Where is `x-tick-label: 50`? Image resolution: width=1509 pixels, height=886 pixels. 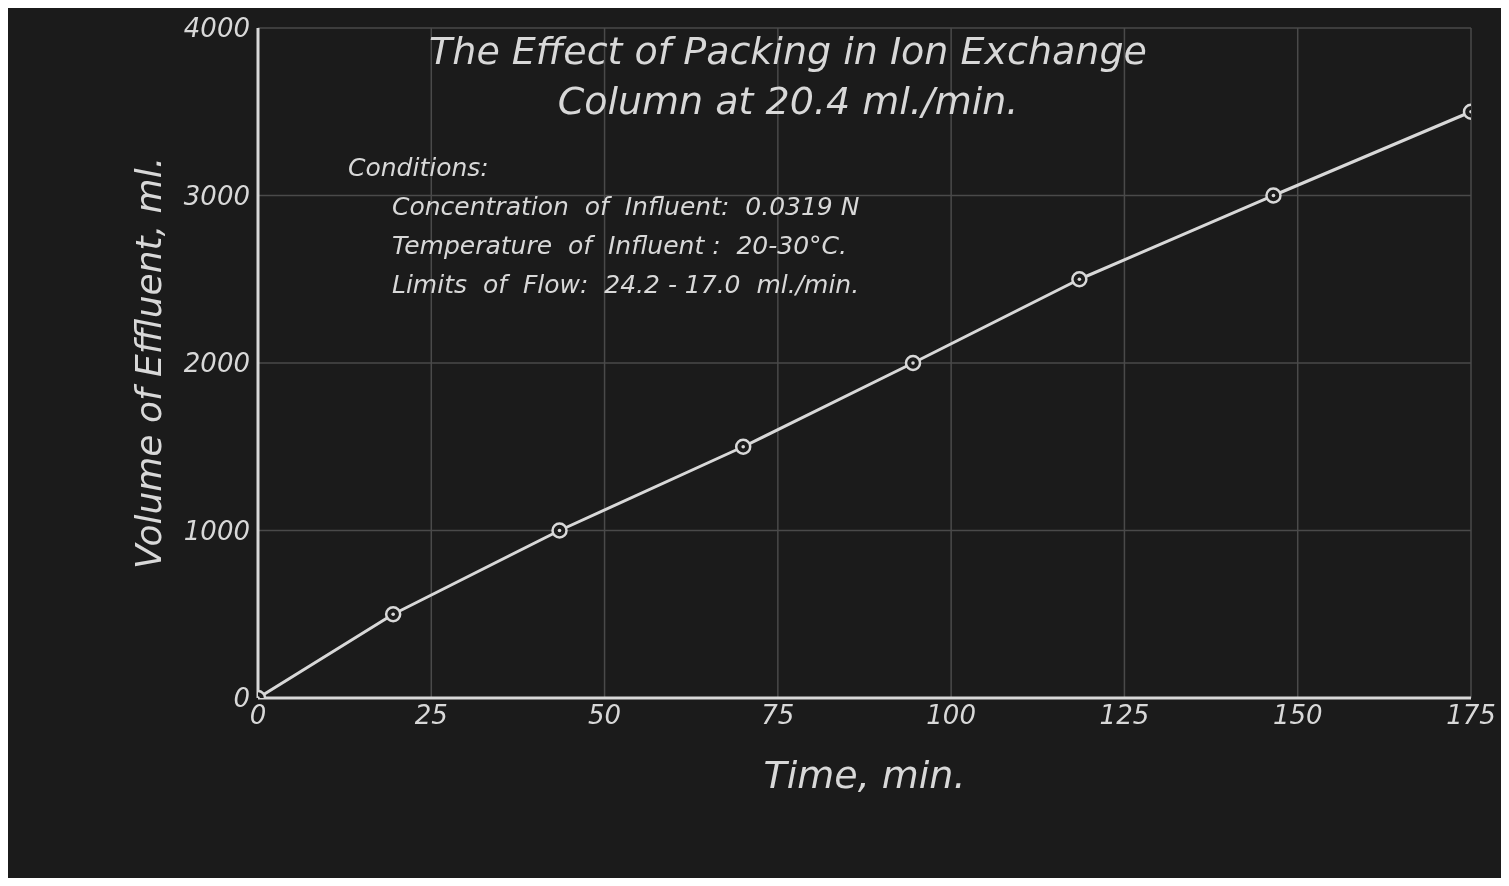 x-tick-label: 50 is located at coordinates (605, 715).